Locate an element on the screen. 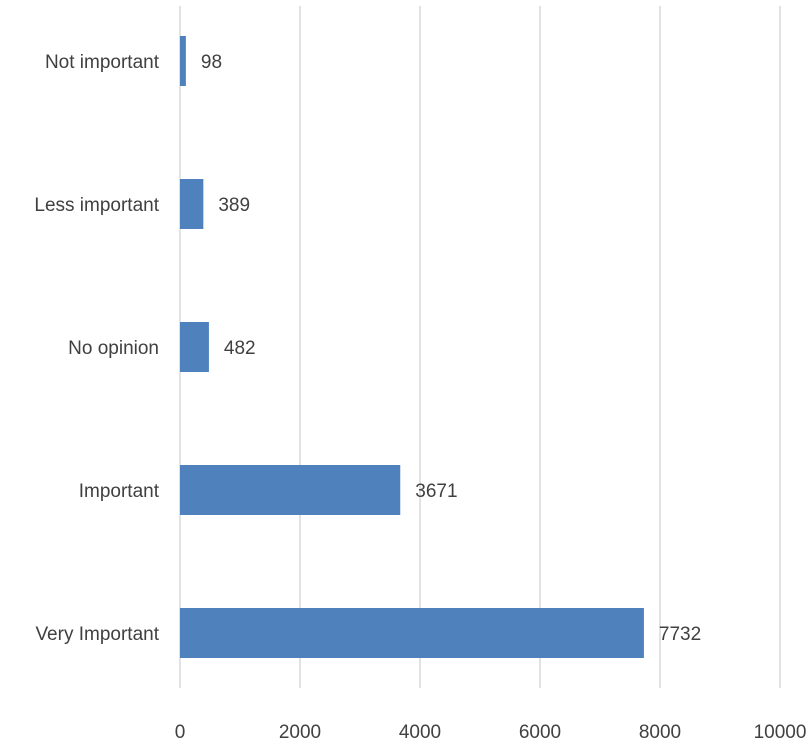 The width and height of the screenshot is (811, 749). x-tick-label: 6000 is located at coordinates (540, 732).